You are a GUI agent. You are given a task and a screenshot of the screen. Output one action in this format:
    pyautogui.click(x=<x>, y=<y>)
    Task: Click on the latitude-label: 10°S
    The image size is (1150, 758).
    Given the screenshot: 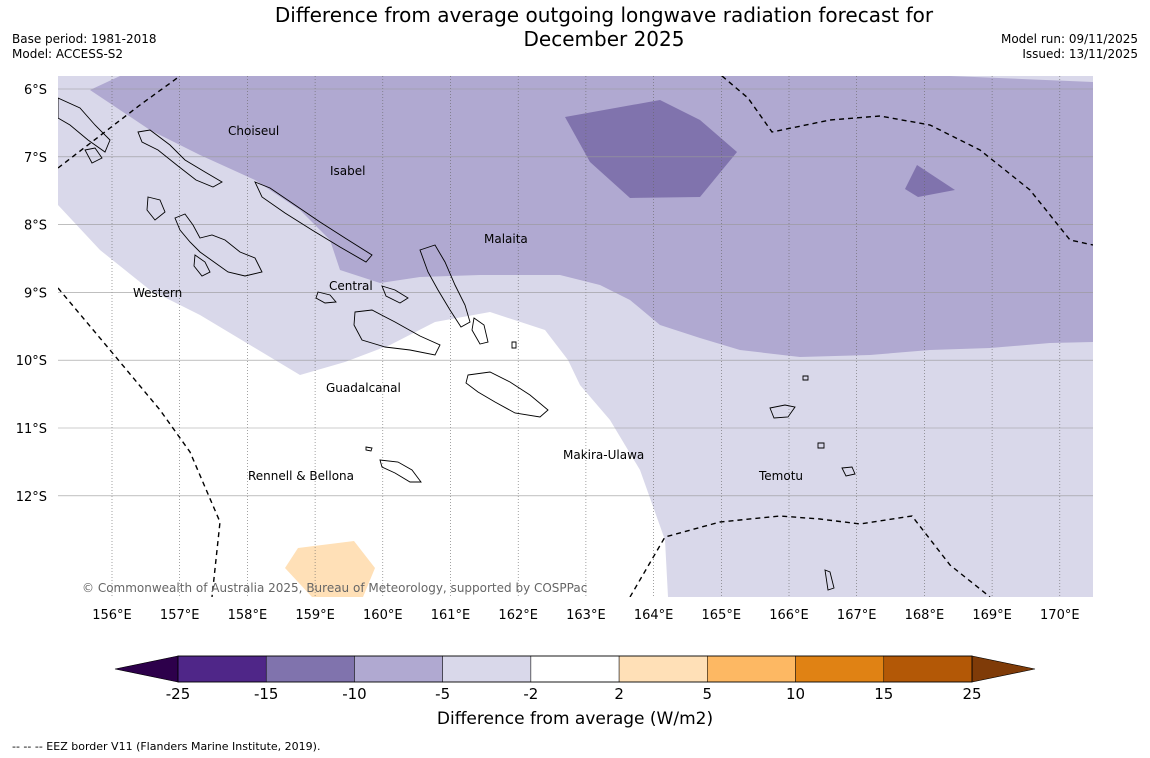 What is the action you would take?
    pyautogui.click(x=31, y=361)
    